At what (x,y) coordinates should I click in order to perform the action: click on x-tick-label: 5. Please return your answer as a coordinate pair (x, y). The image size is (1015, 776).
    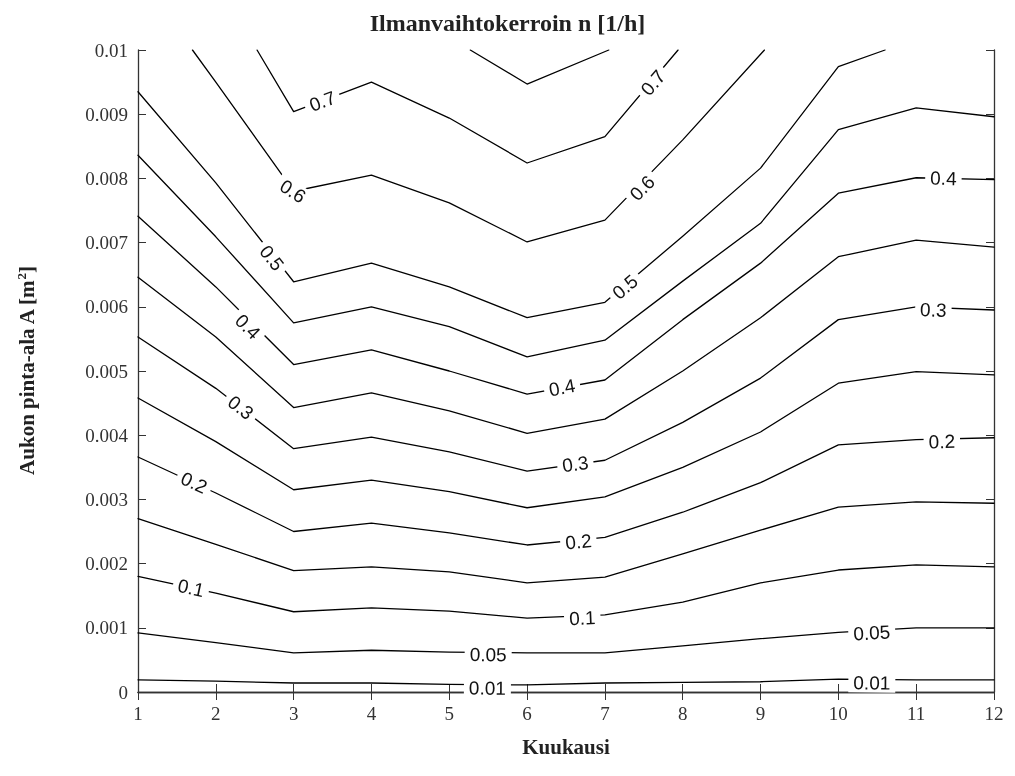
    Looking at the image, I should click on (449, 713).